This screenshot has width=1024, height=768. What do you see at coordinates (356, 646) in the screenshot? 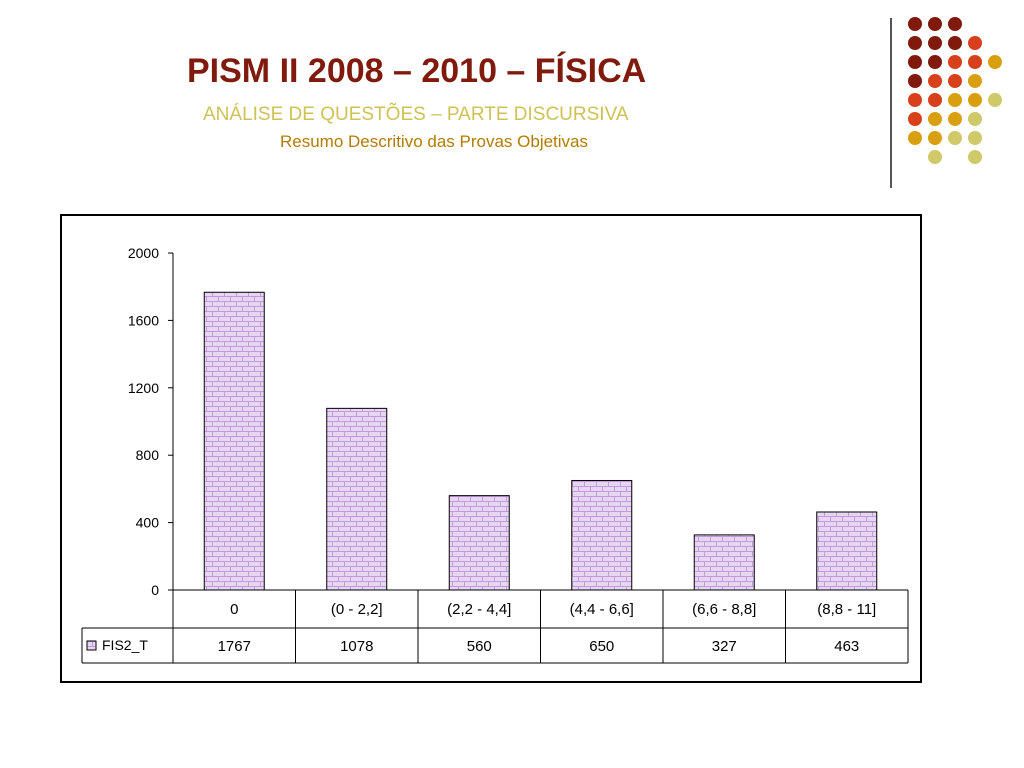
I see `data-value-label: 1078` at bounding box center [356, 646].